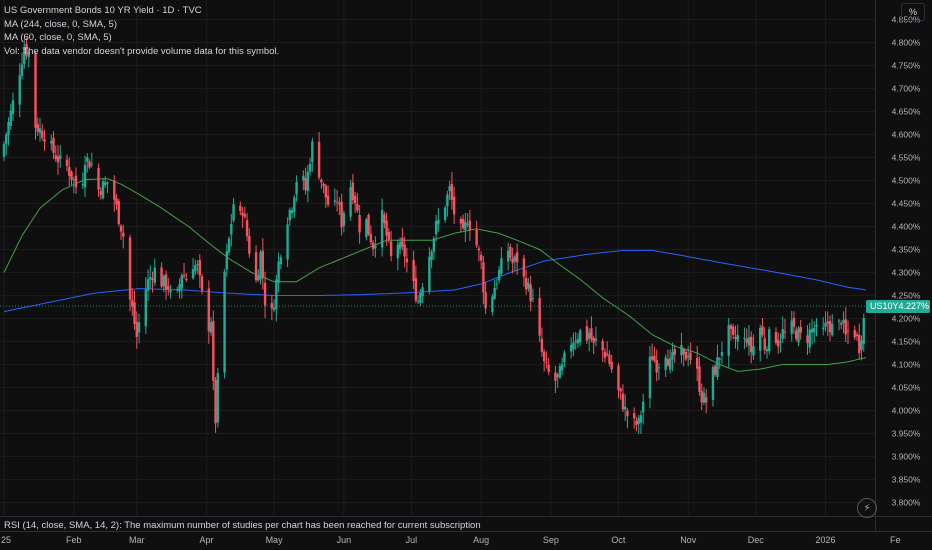  Describe the element at coordinates (913, 12) in the screenshot. I see `percent-scale-button: %` at that location.